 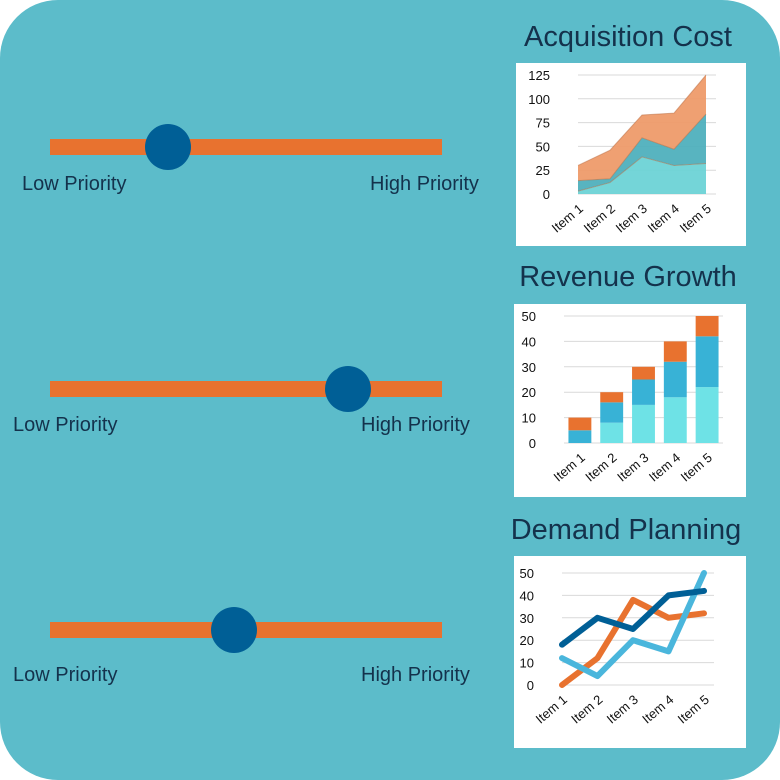 What do you see at coordinates (628, 277) in the screenshot?
I see `chart-title-revenue-growth: Revenue Growth` at bounding box center [628, 277].